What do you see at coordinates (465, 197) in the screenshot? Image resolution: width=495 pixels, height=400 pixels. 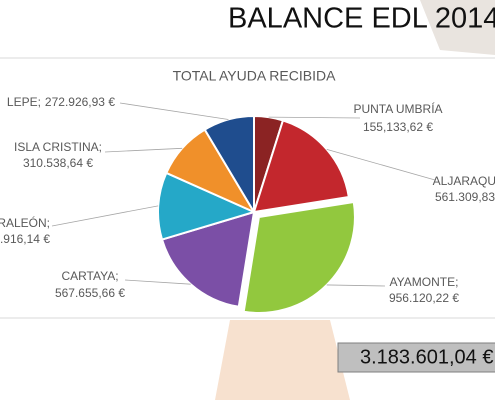 I see `value-label: 561.309,83 €` at bounding box center [465, 197].